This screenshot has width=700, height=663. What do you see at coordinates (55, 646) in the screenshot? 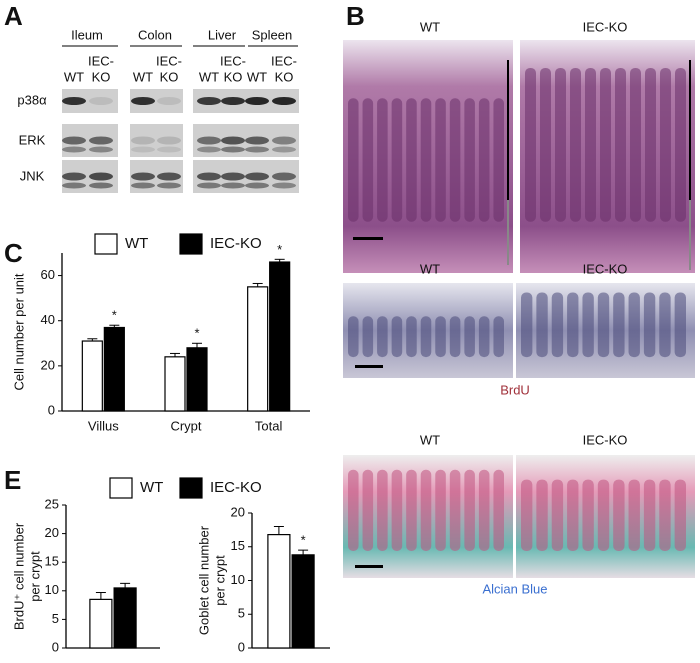
I see `y-tick-label: 0` at bounding box center [55, 646].